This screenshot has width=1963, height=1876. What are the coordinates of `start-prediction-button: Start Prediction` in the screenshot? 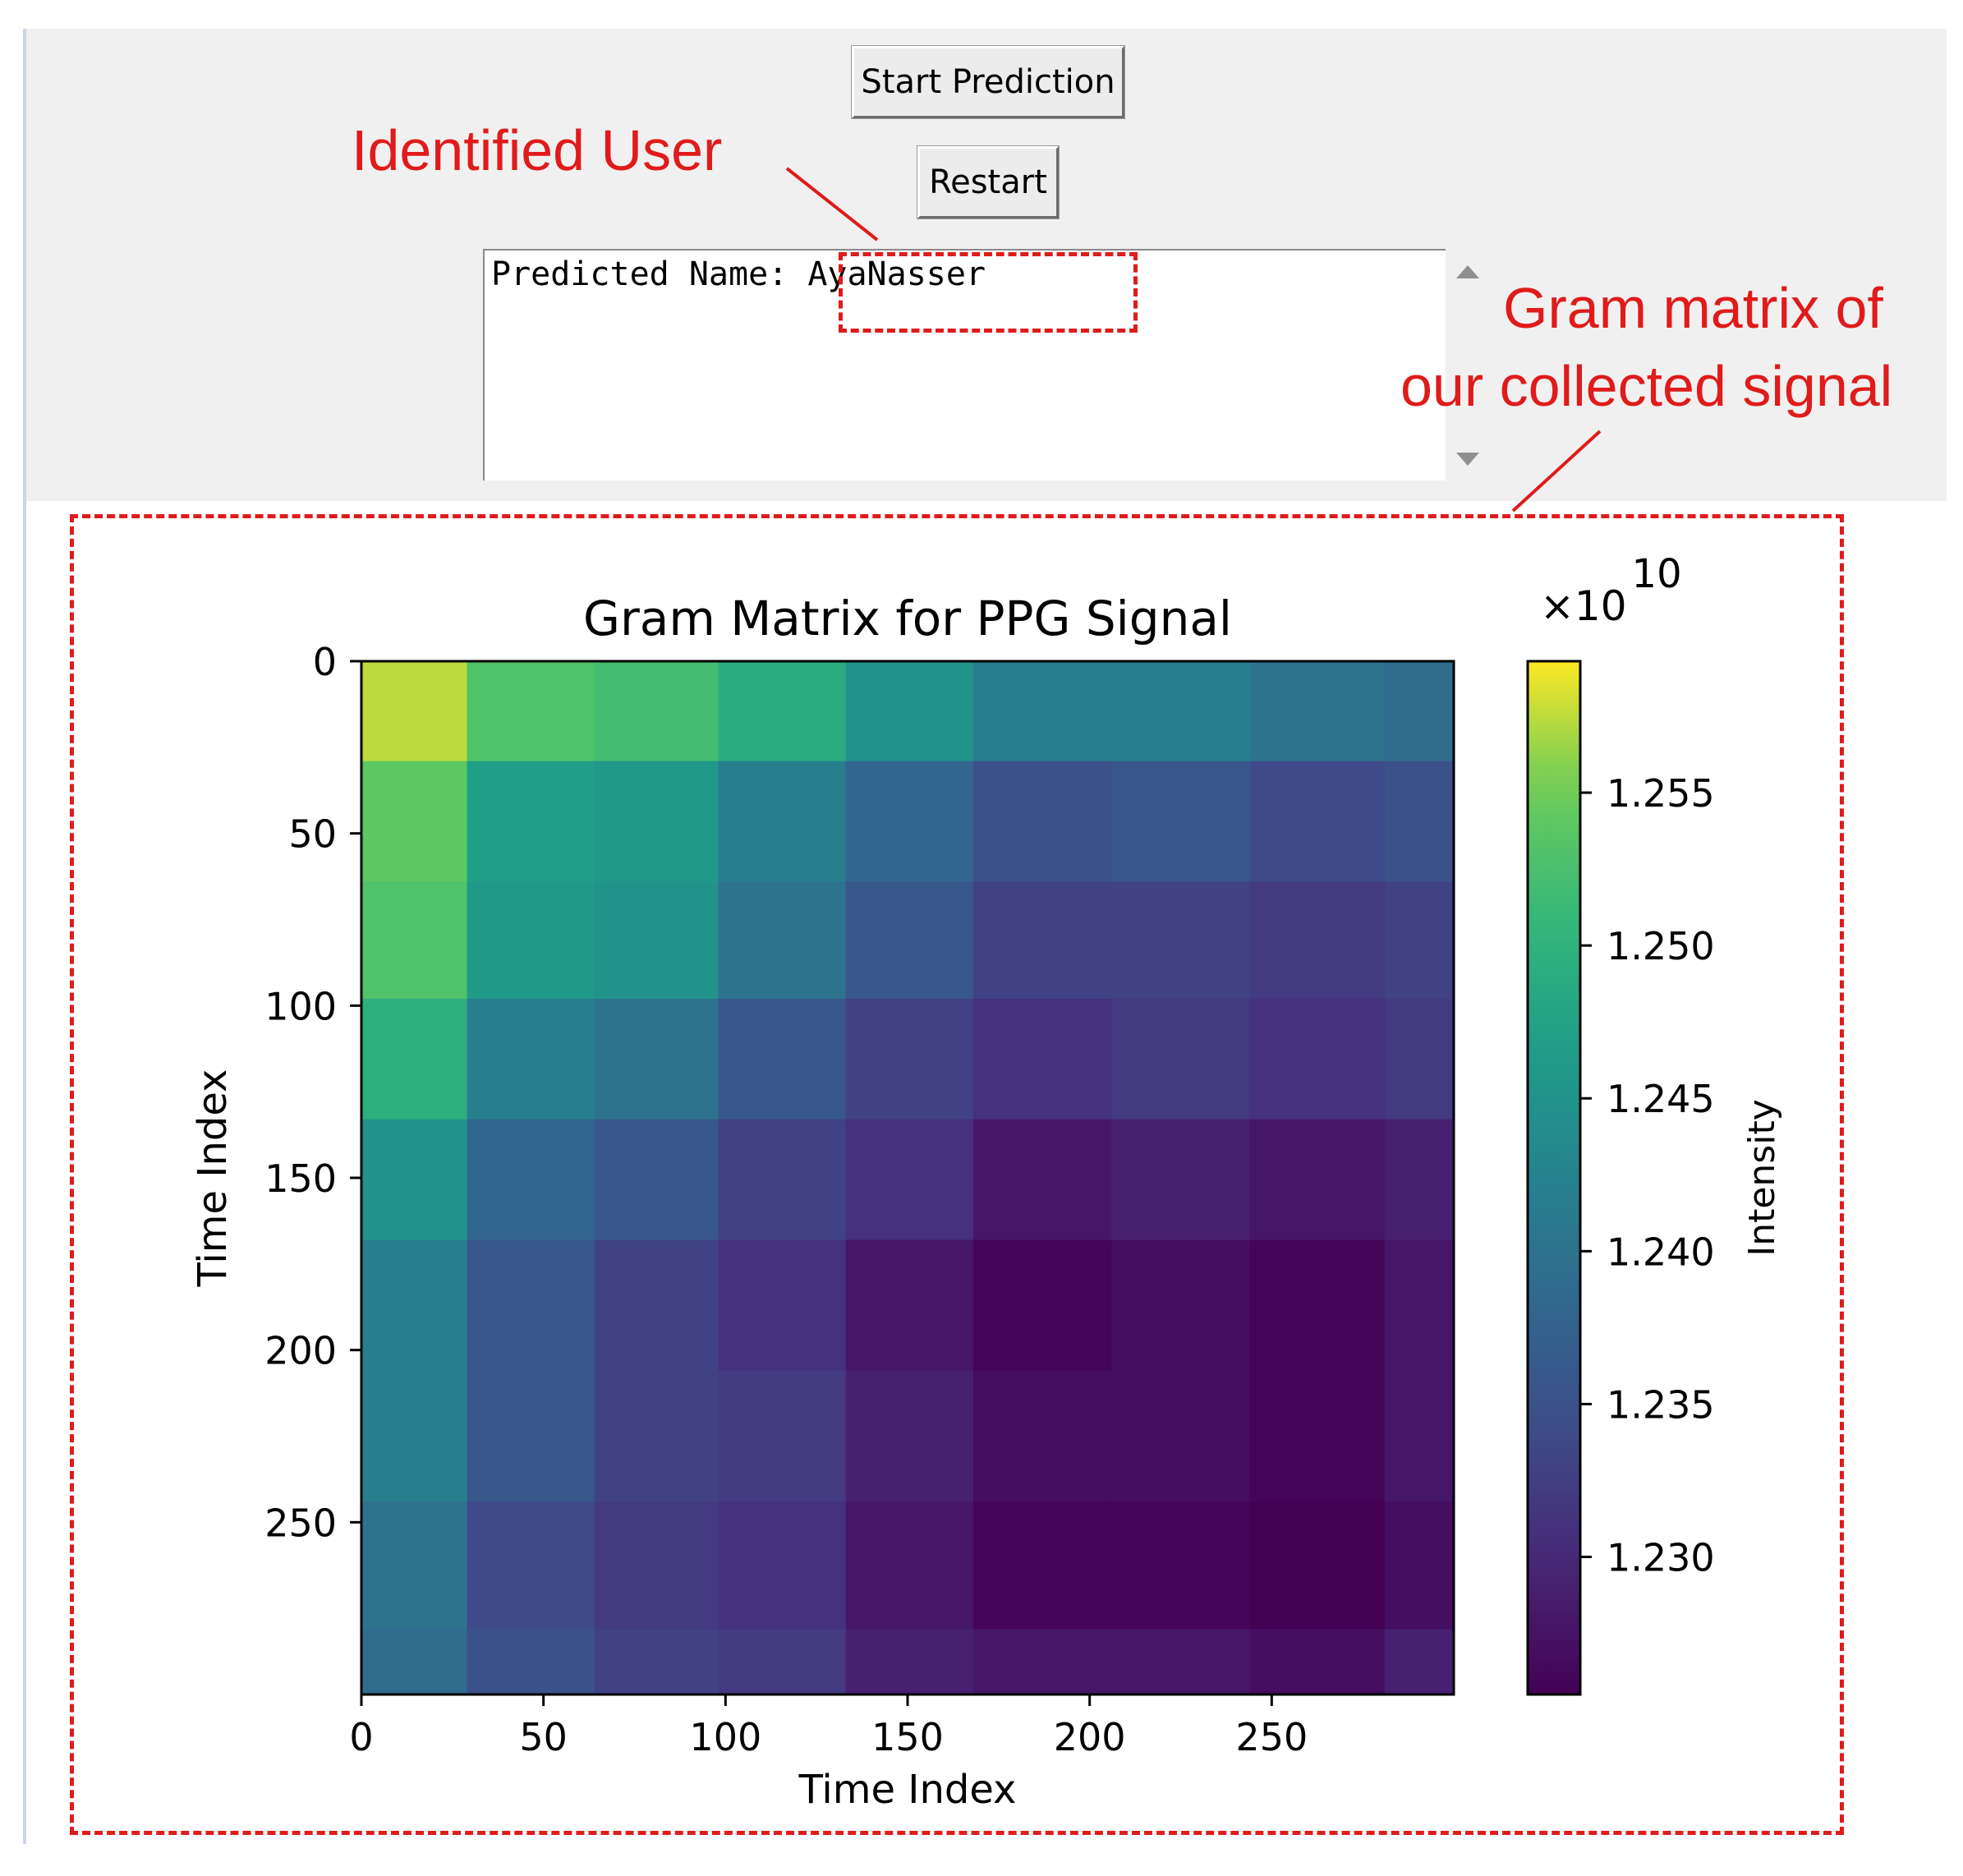 It's located at (988, 82).